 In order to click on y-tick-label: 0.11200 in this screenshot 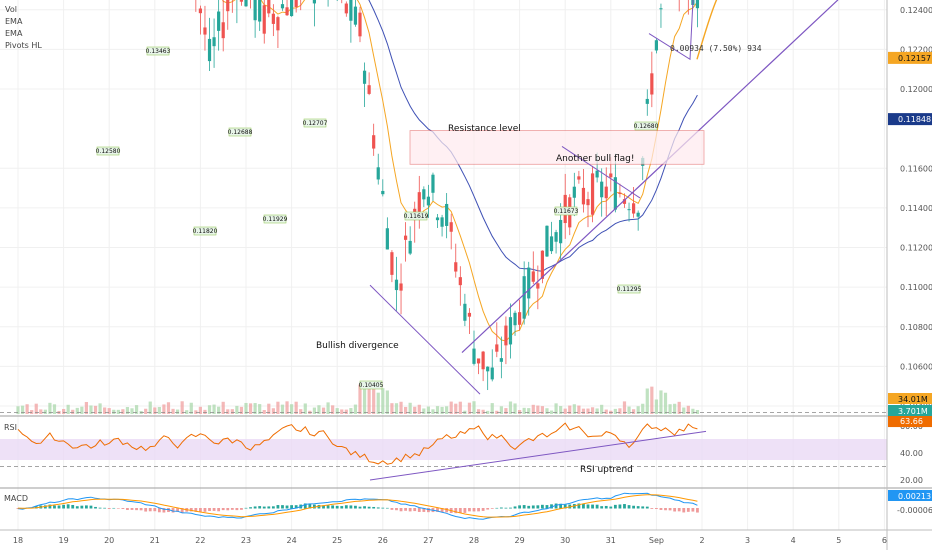, I will do `click(916, 248)`.